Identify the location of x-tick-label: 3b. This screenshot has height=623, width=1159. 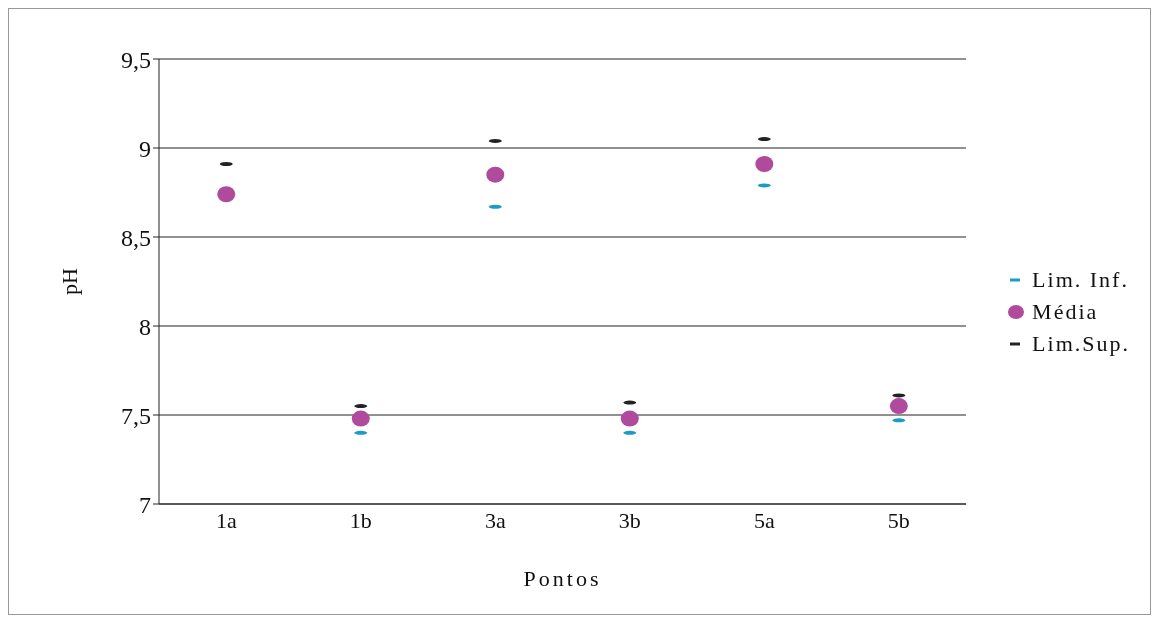
(629, 520).